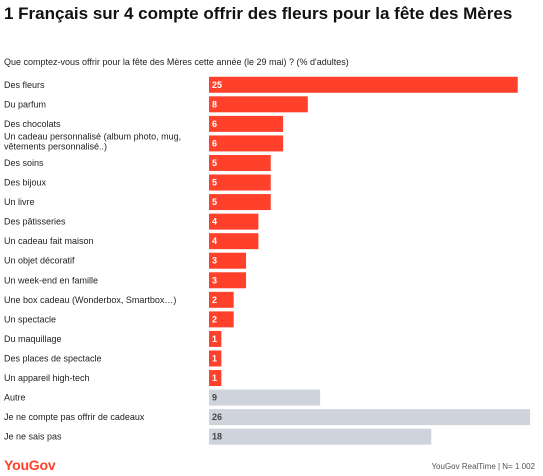  What do you see at coordinates (25, 183) in the screenshot?
I see `category-label-des-bijoux: Des bijoux` at bounding box center [25, 183].